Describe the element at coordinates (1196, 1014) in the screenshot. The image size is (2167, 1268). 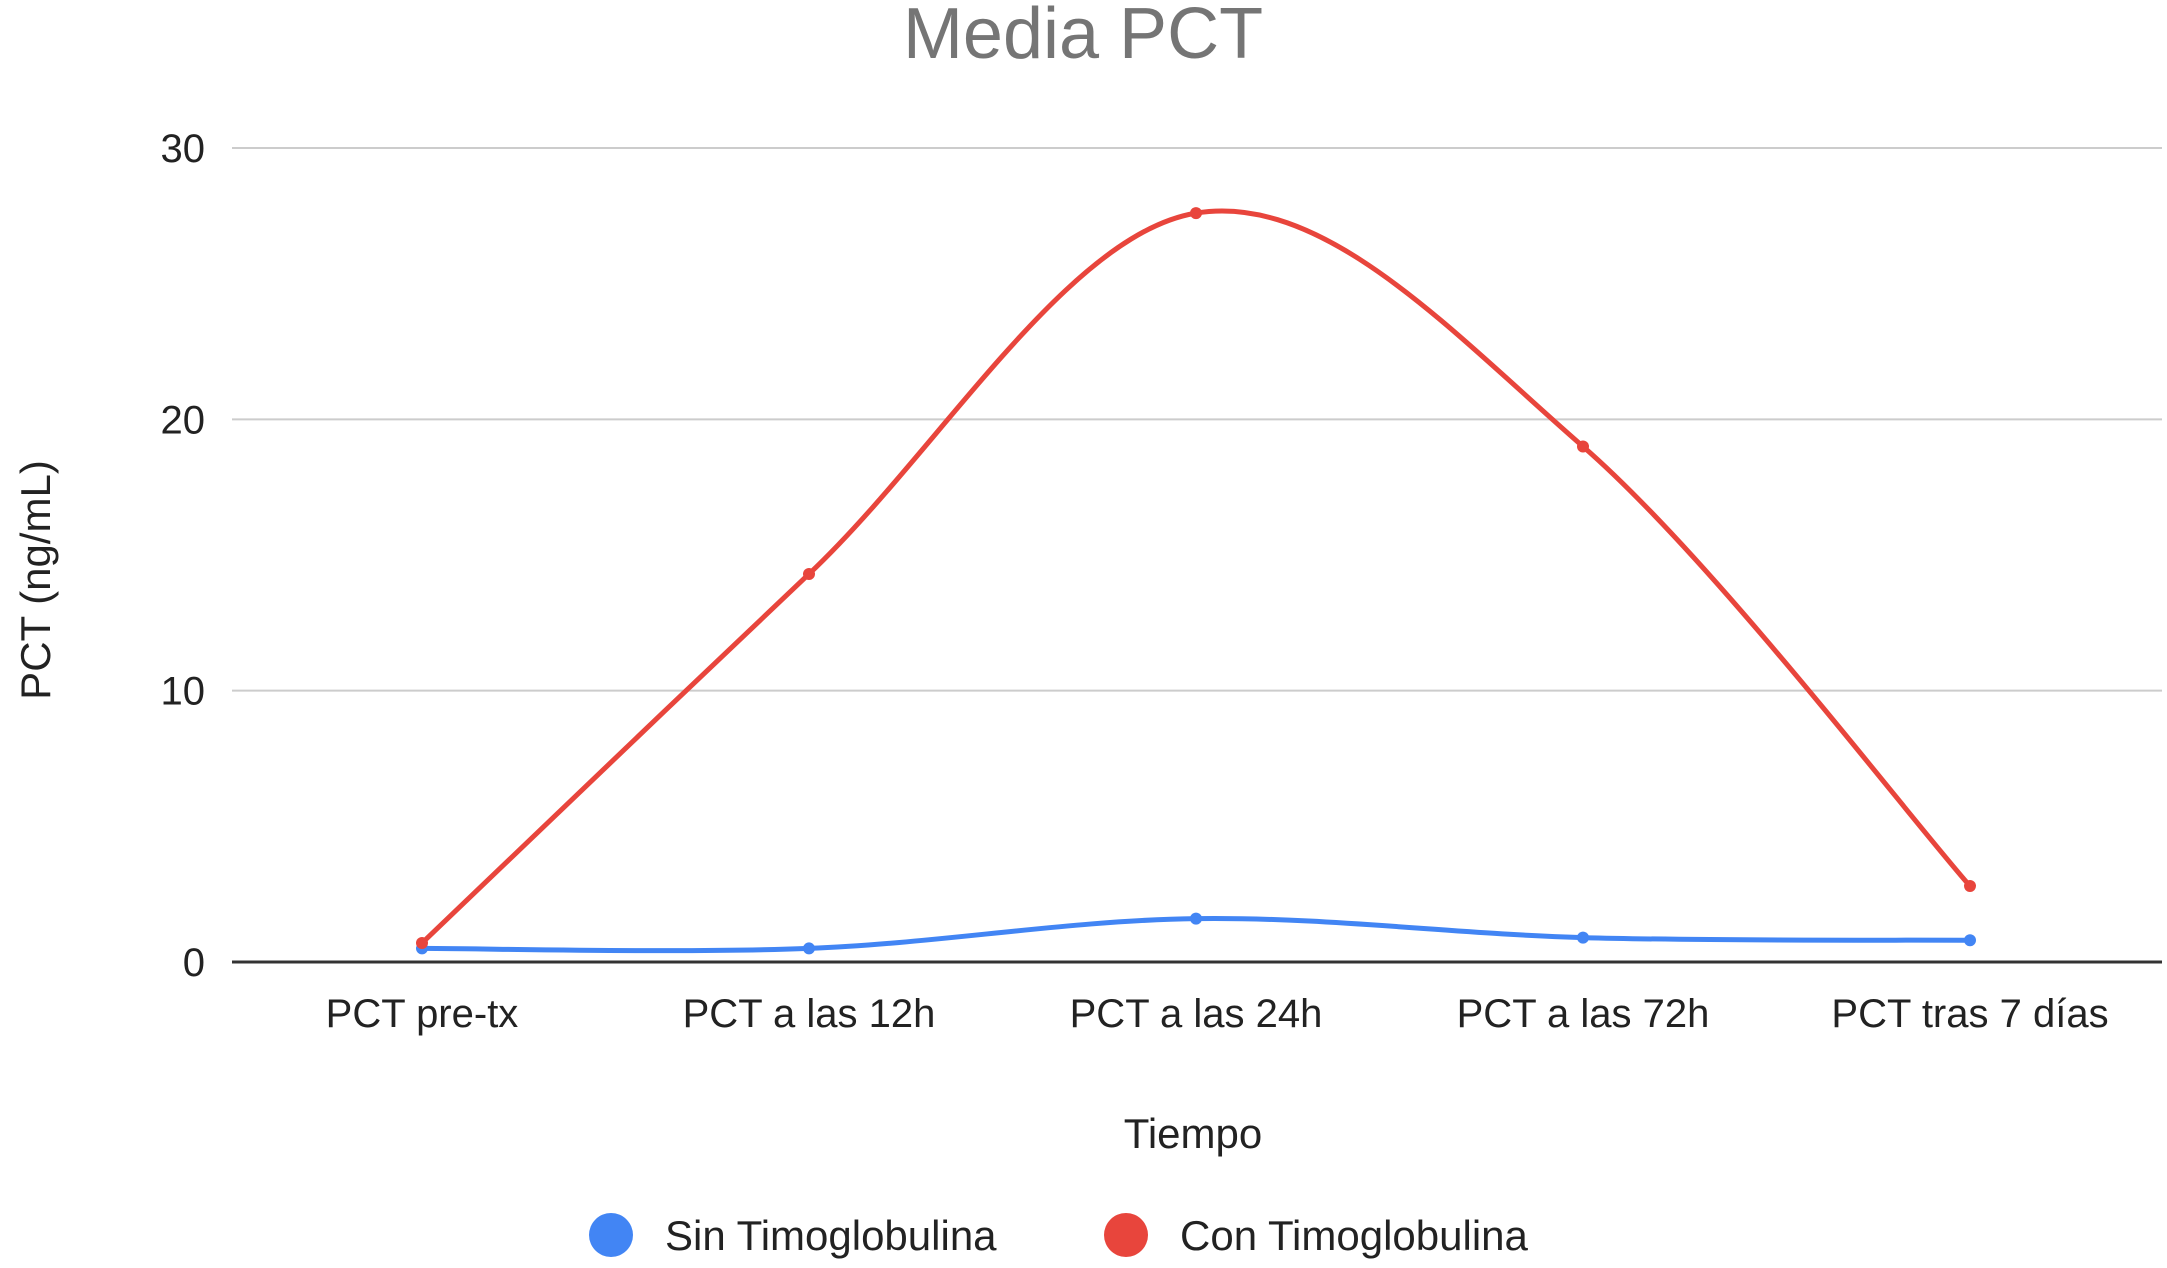
I see `x-tick-label: PCT a las 24h` at that location.